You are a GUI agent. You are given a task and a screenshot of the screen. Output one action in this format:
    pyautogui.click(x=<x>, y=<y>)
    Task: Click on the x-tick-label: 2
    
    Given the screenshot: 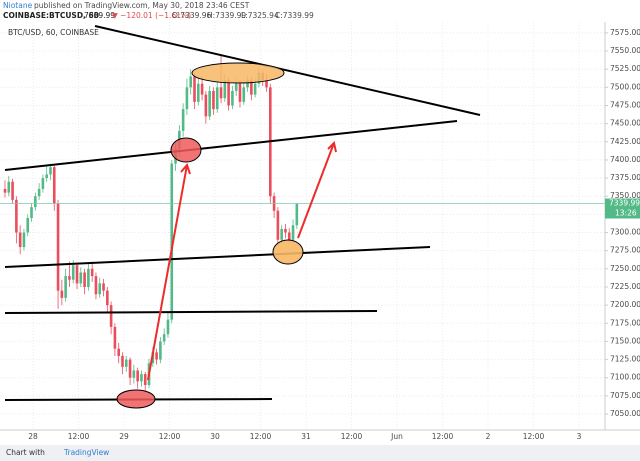 What is the action you would take?
    pyautogui.click(x=488, y=436)
    